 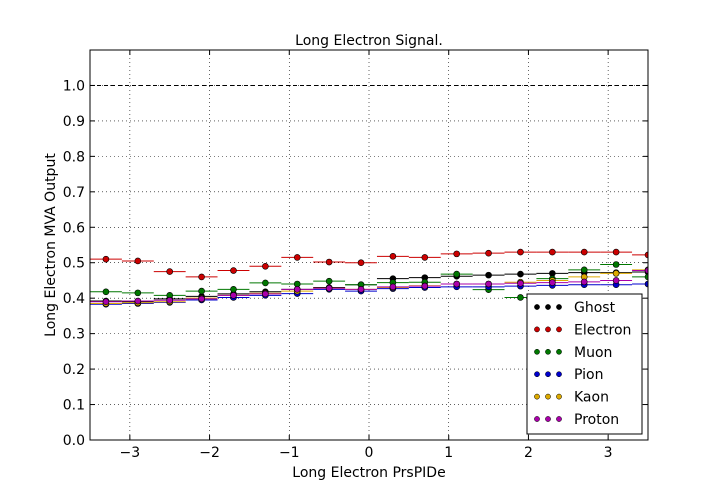 I want to click on legend-item: Ghost, so click(x=575, y=308).